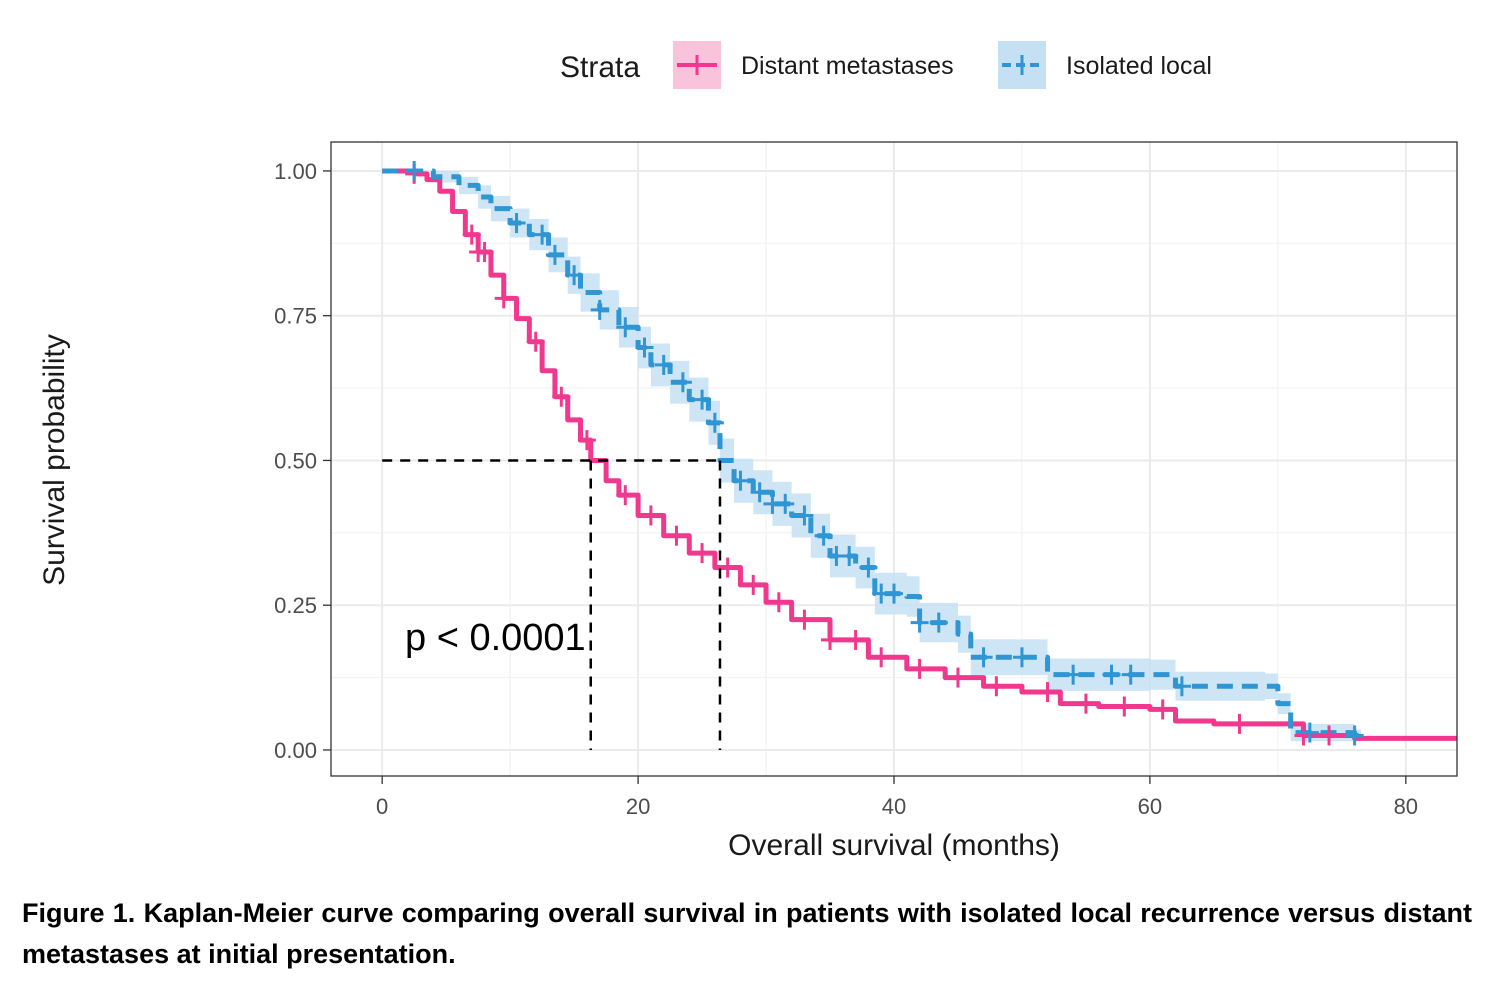  Describe the element at coordinates (1406, 806) in the screenshot. I see `x-tick-label: 80` at that location.